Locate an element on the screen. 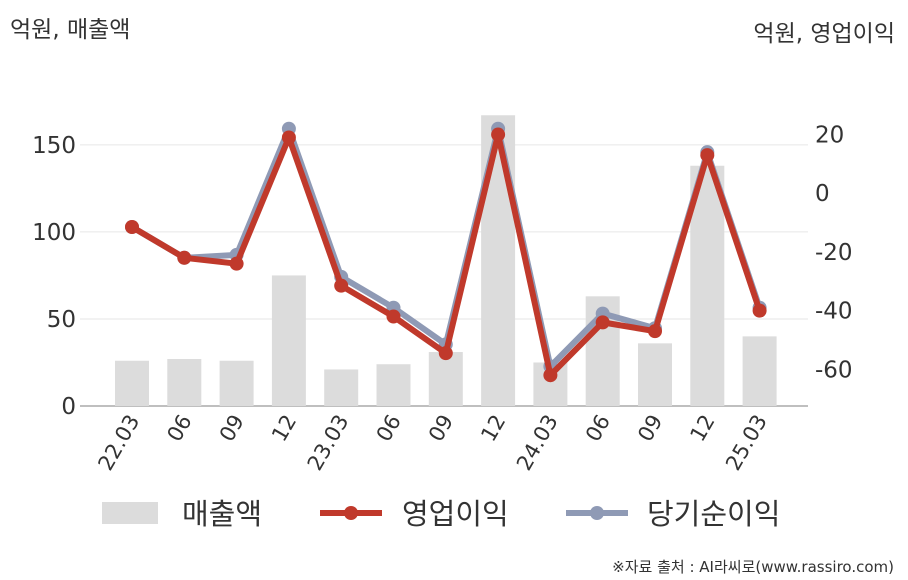  x-tick-label: 25.03 is located at coordinates (746, 443).